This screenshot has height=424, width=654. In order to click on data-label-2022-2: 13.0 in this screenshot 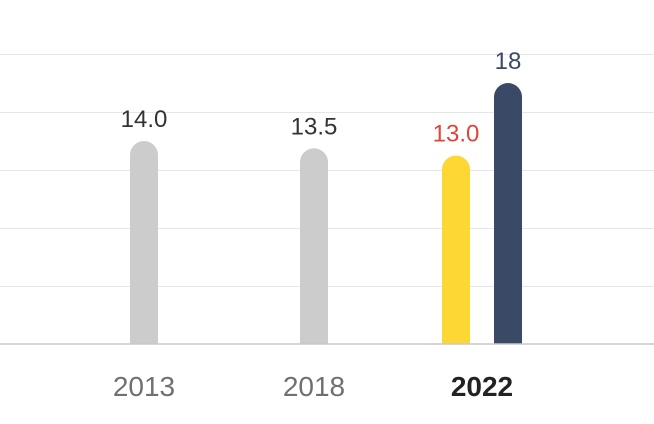, I will do `click(456, 134)`.